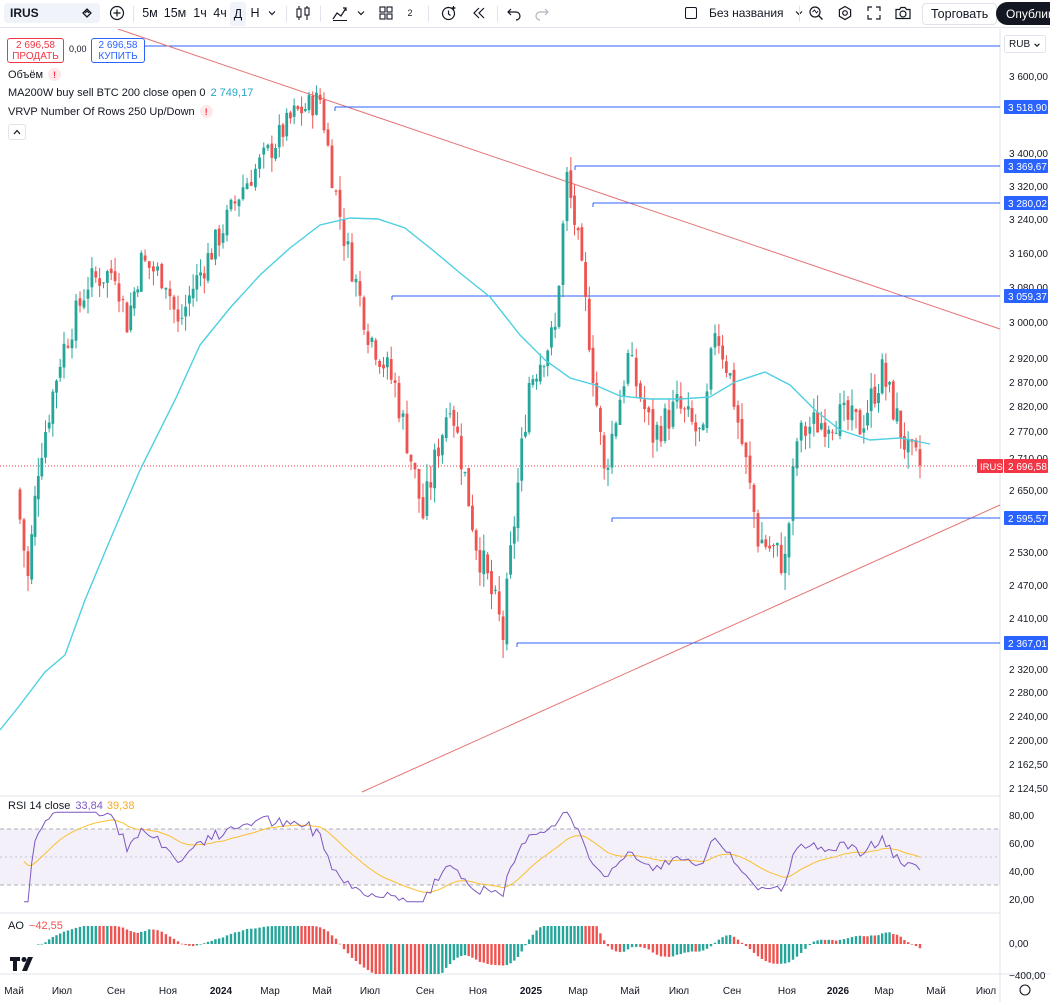  Describe the element at coordinates (272, 13) in the screenshot. I see `timeframe-dropdown-icon` at that location.